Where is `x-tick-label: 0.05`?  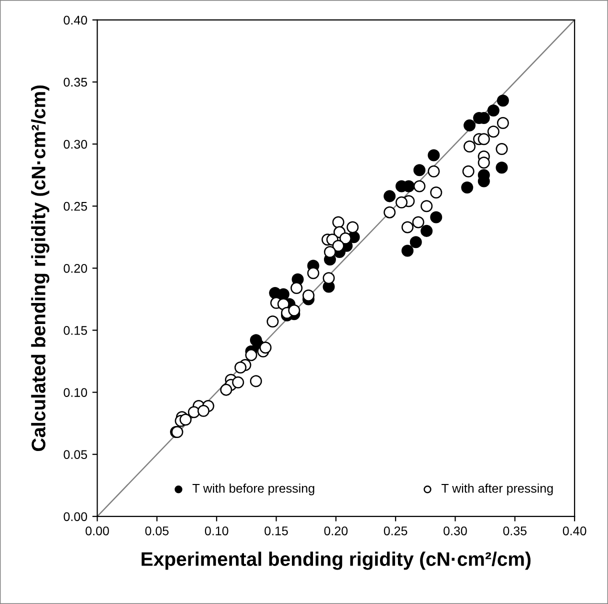
x-tick-label: 0.05 is located at coordinates (157, 531).